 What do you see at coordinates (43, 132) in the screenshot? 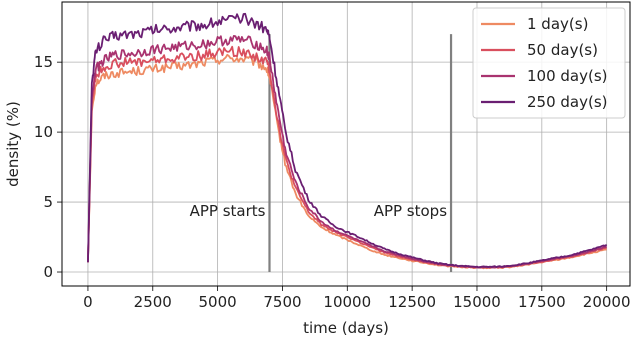
I see `y-tick-label: 10` at bounding box center [43, 132].